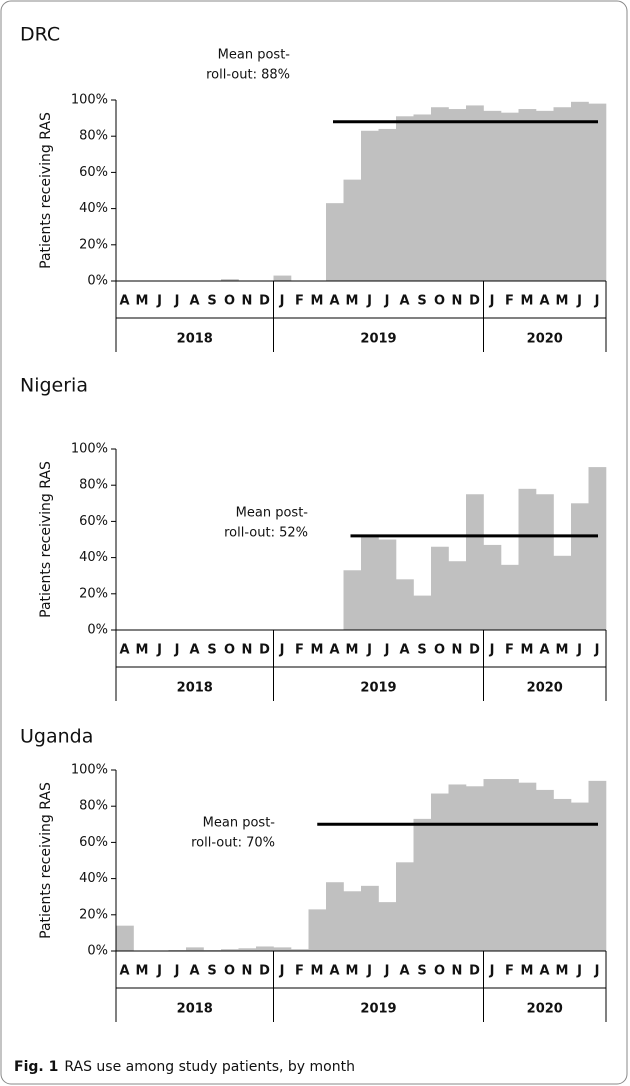  I want to click on group-label: 2019, so click(378, 1009).